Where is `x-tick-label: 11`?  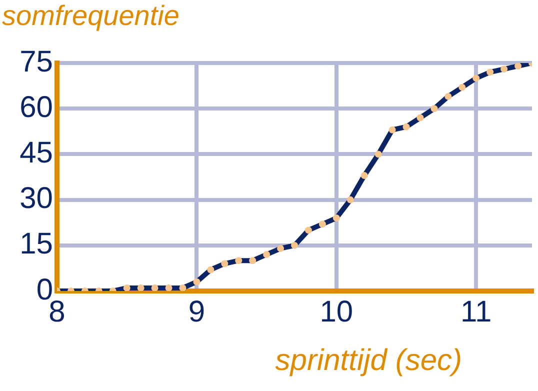 x-tick-label: 11 is located at coordinates (476, 311).